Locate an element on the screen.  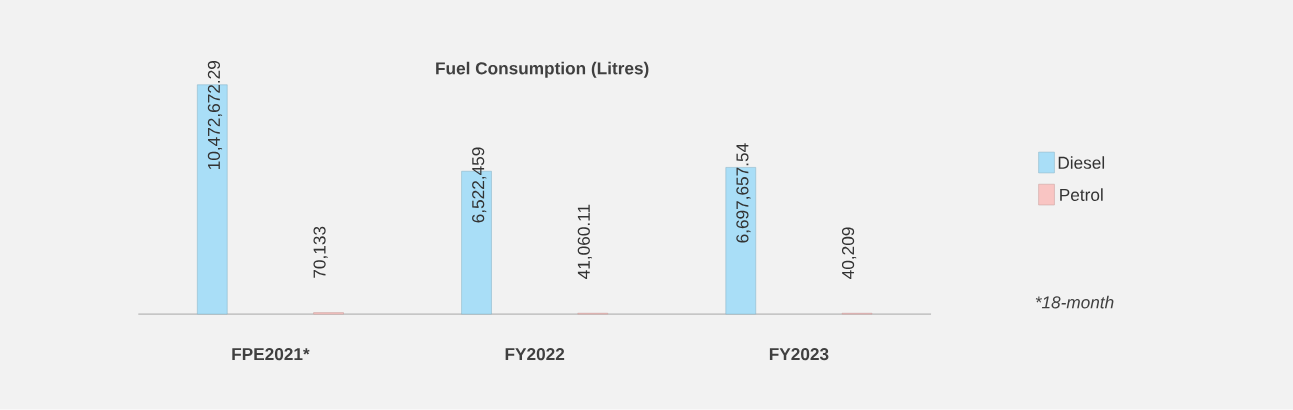
text: *18-month is located at coordinates (1074, 302).